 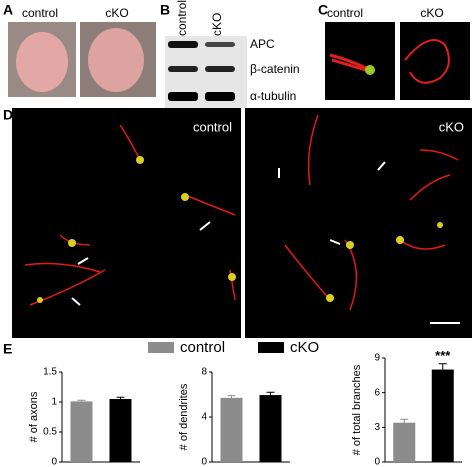 What do you see at coordinates (184, 416) in the screenshot?
I see `y-axis-label: # of dendrites` at bounding box center [184, 416].